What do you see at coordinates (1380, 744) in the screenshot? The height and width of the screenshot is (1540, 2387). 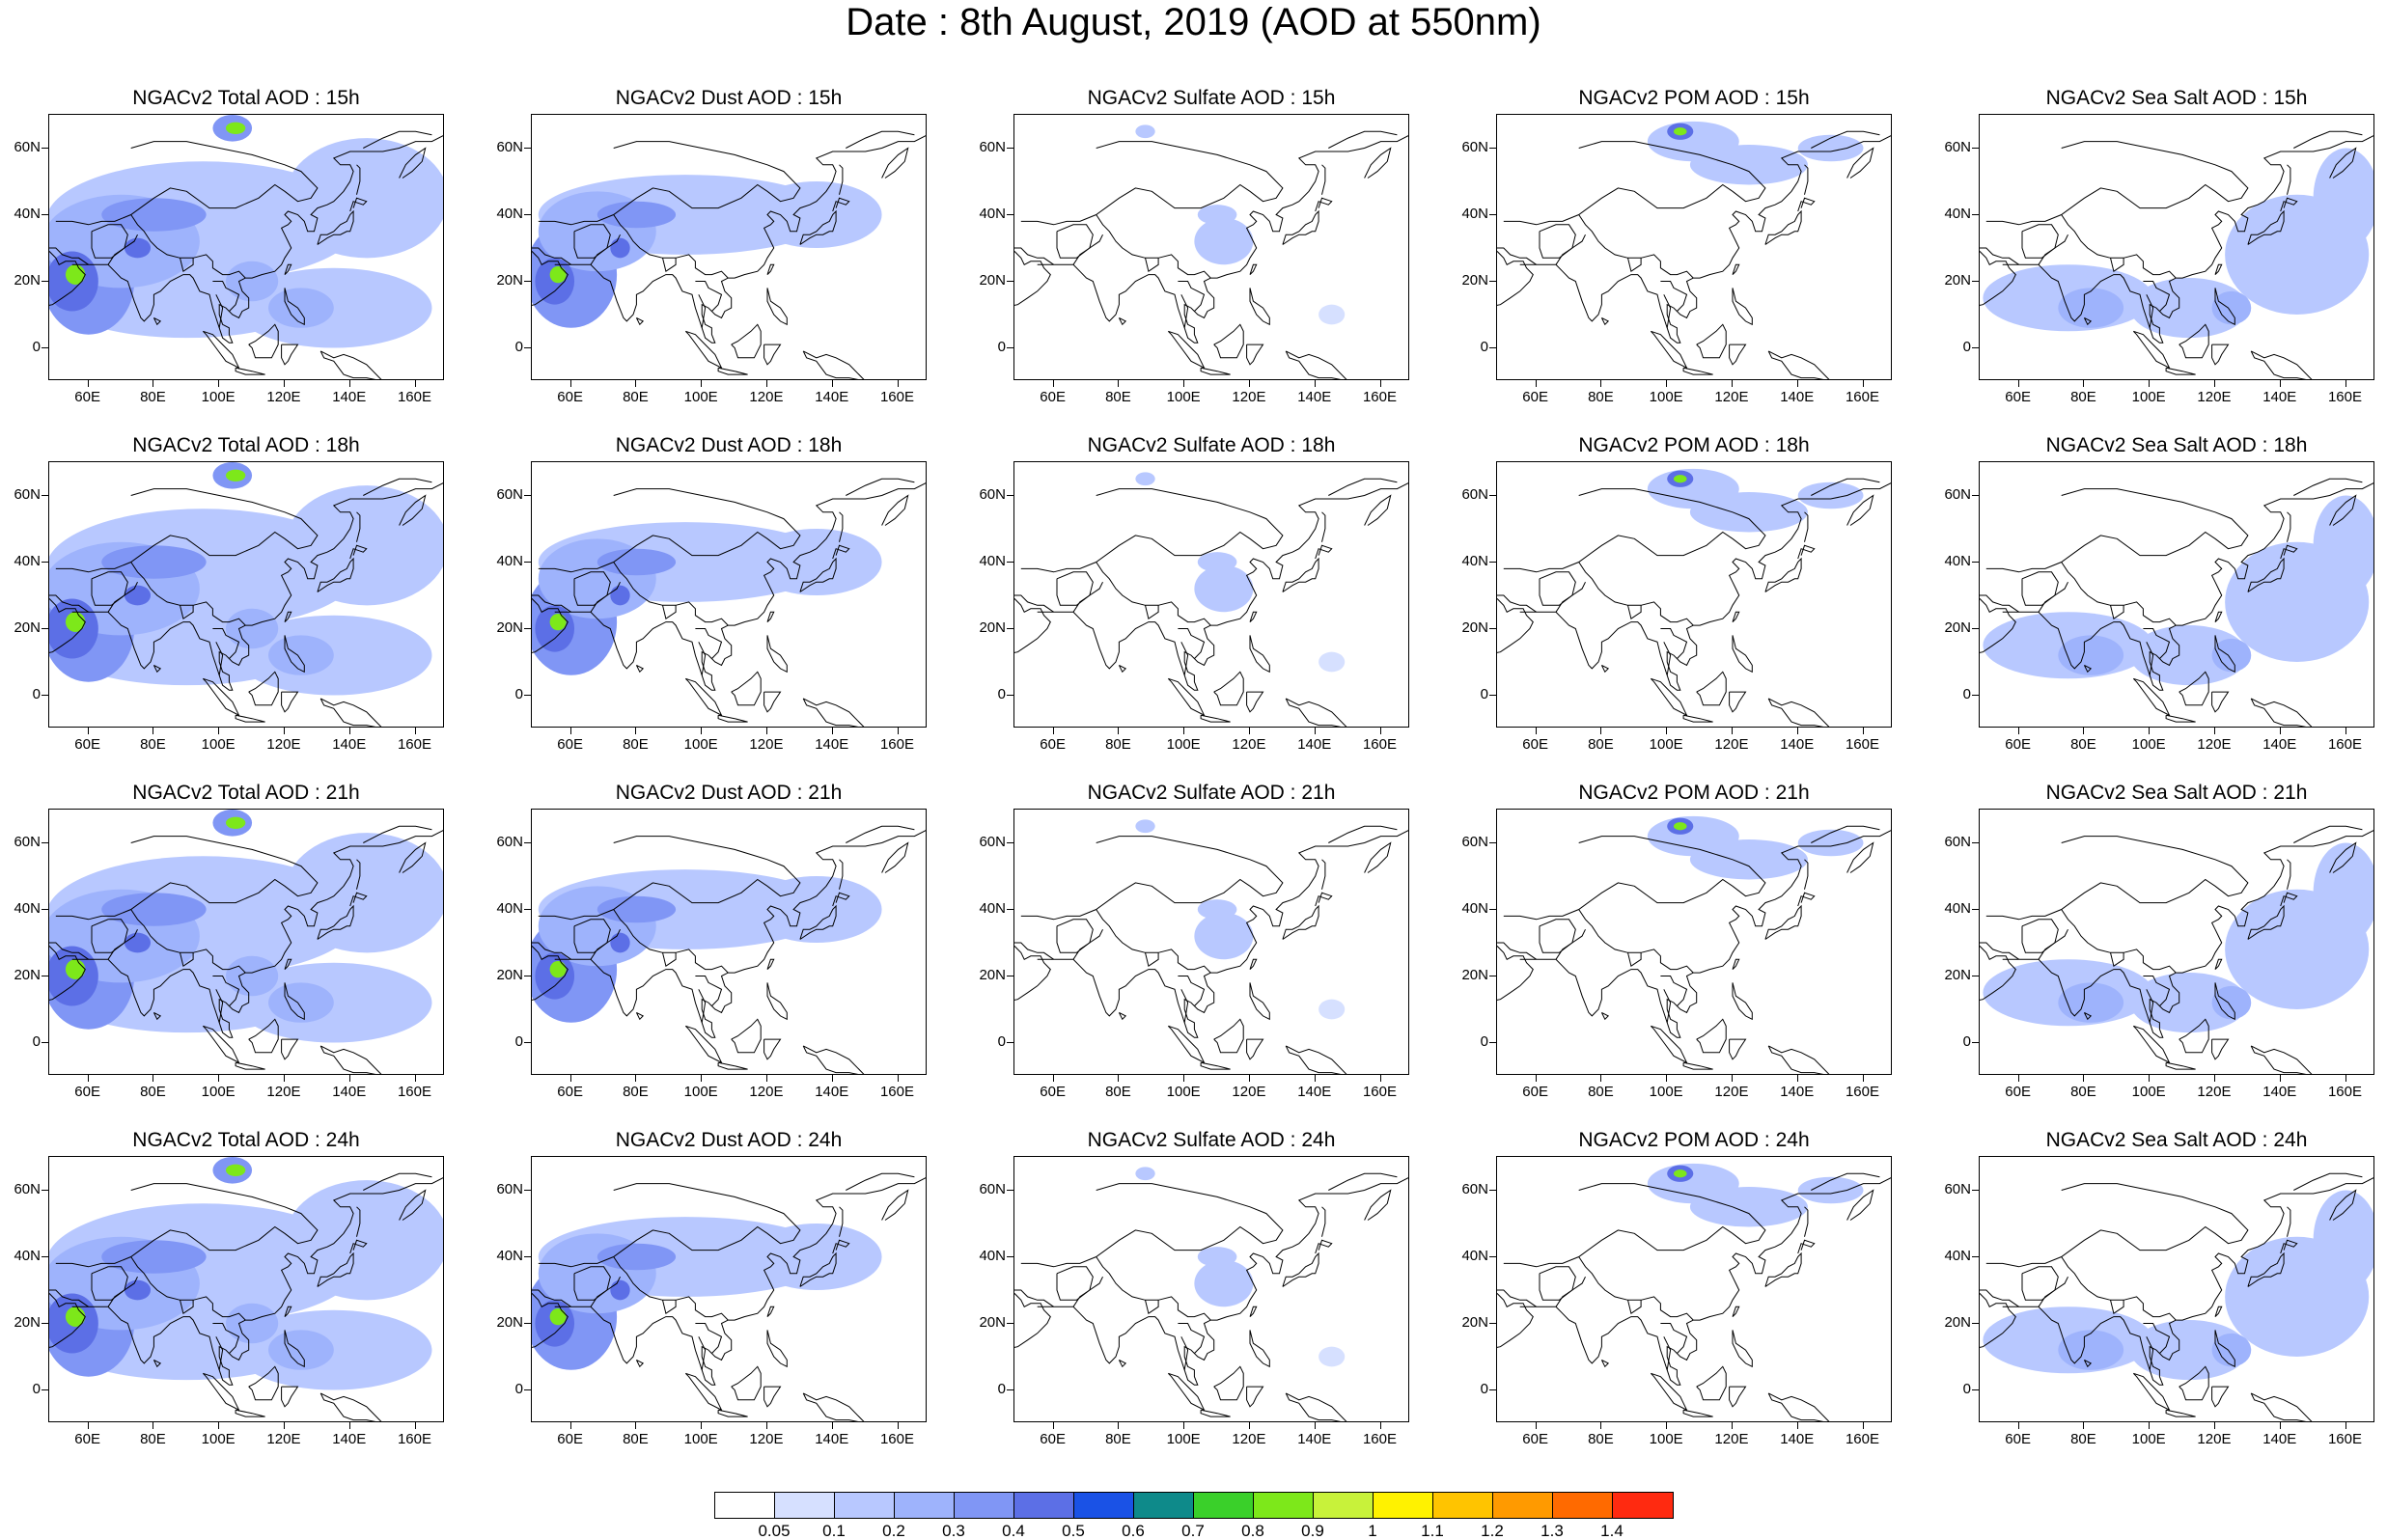 I see `lon-tick-label: 160E` at bounding box center [1380, 744].